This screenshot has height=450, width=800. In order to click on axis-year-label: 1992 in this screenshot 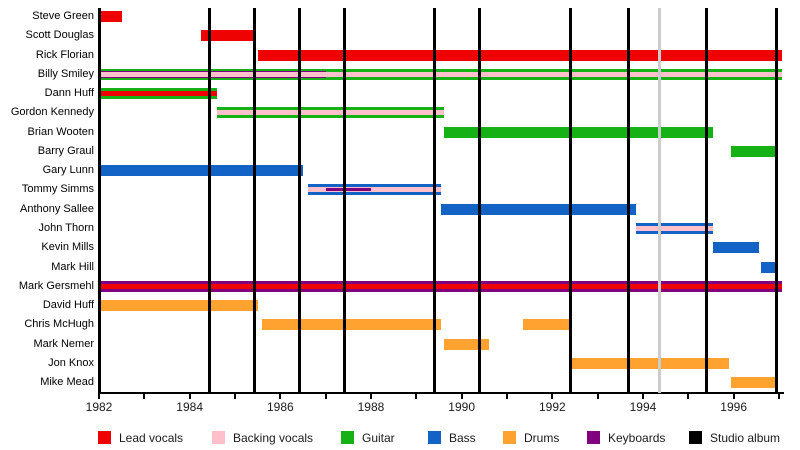, I will do `click(552, 407)`.